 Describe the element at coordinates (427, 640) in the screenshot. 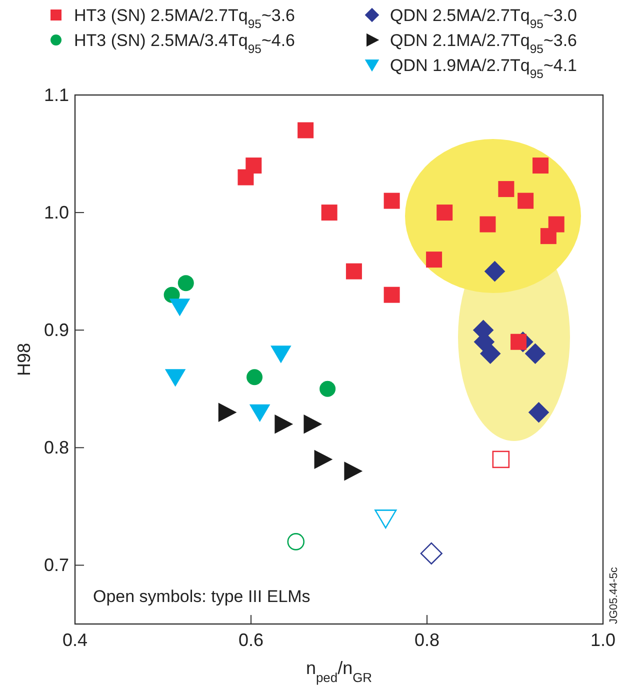

I see `x-tick-label: 0.8` at that location.